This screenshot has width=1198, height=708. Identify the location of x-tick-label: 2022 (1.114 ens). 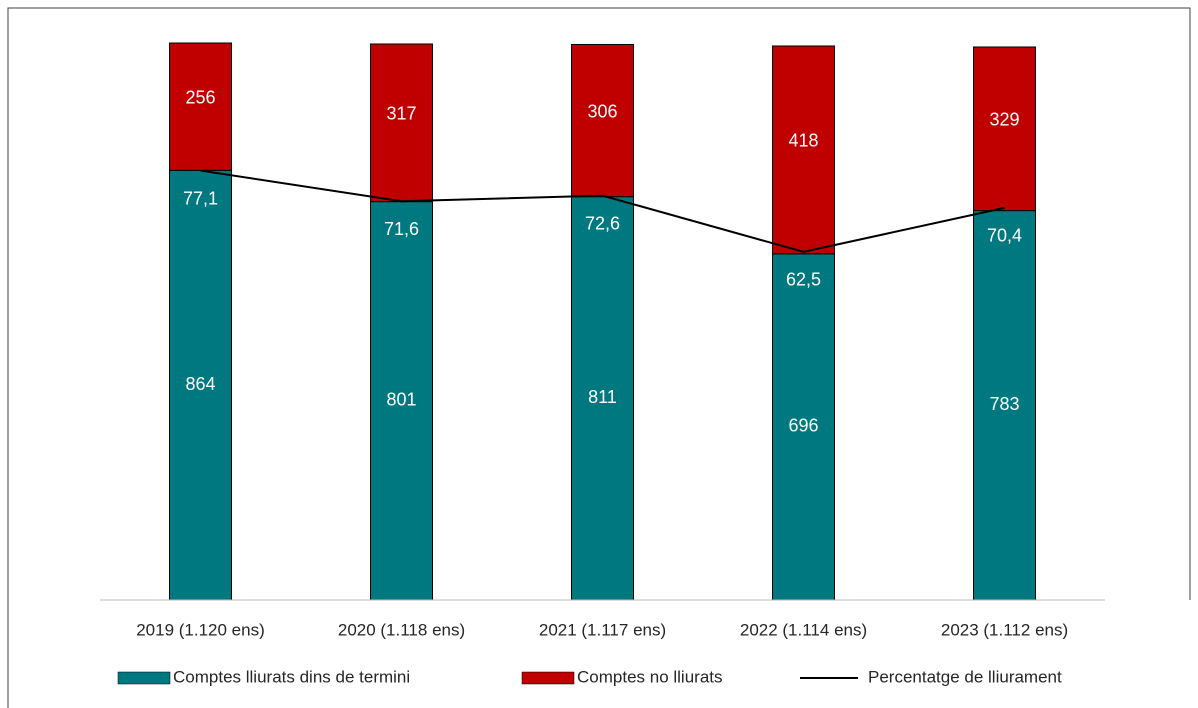
(803, 629).